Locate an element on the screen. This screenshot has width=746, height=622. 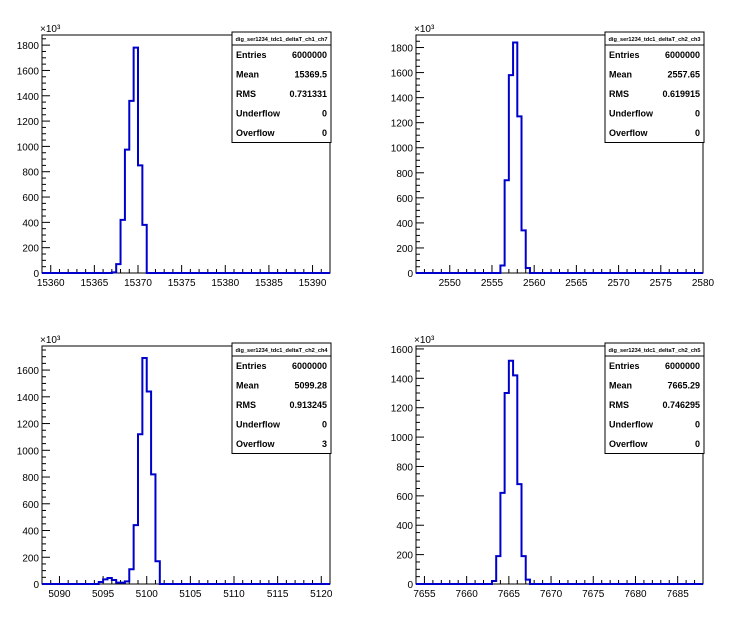
x-tick-label: 7675 is located at coordinates (593, 594).